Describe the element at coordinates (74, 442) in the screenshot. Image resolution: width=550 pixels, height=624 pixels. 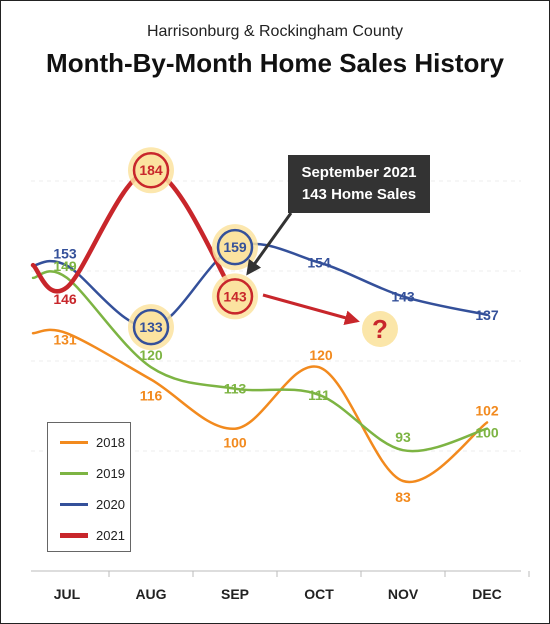
I see `legend-swatch-2018` at that location.